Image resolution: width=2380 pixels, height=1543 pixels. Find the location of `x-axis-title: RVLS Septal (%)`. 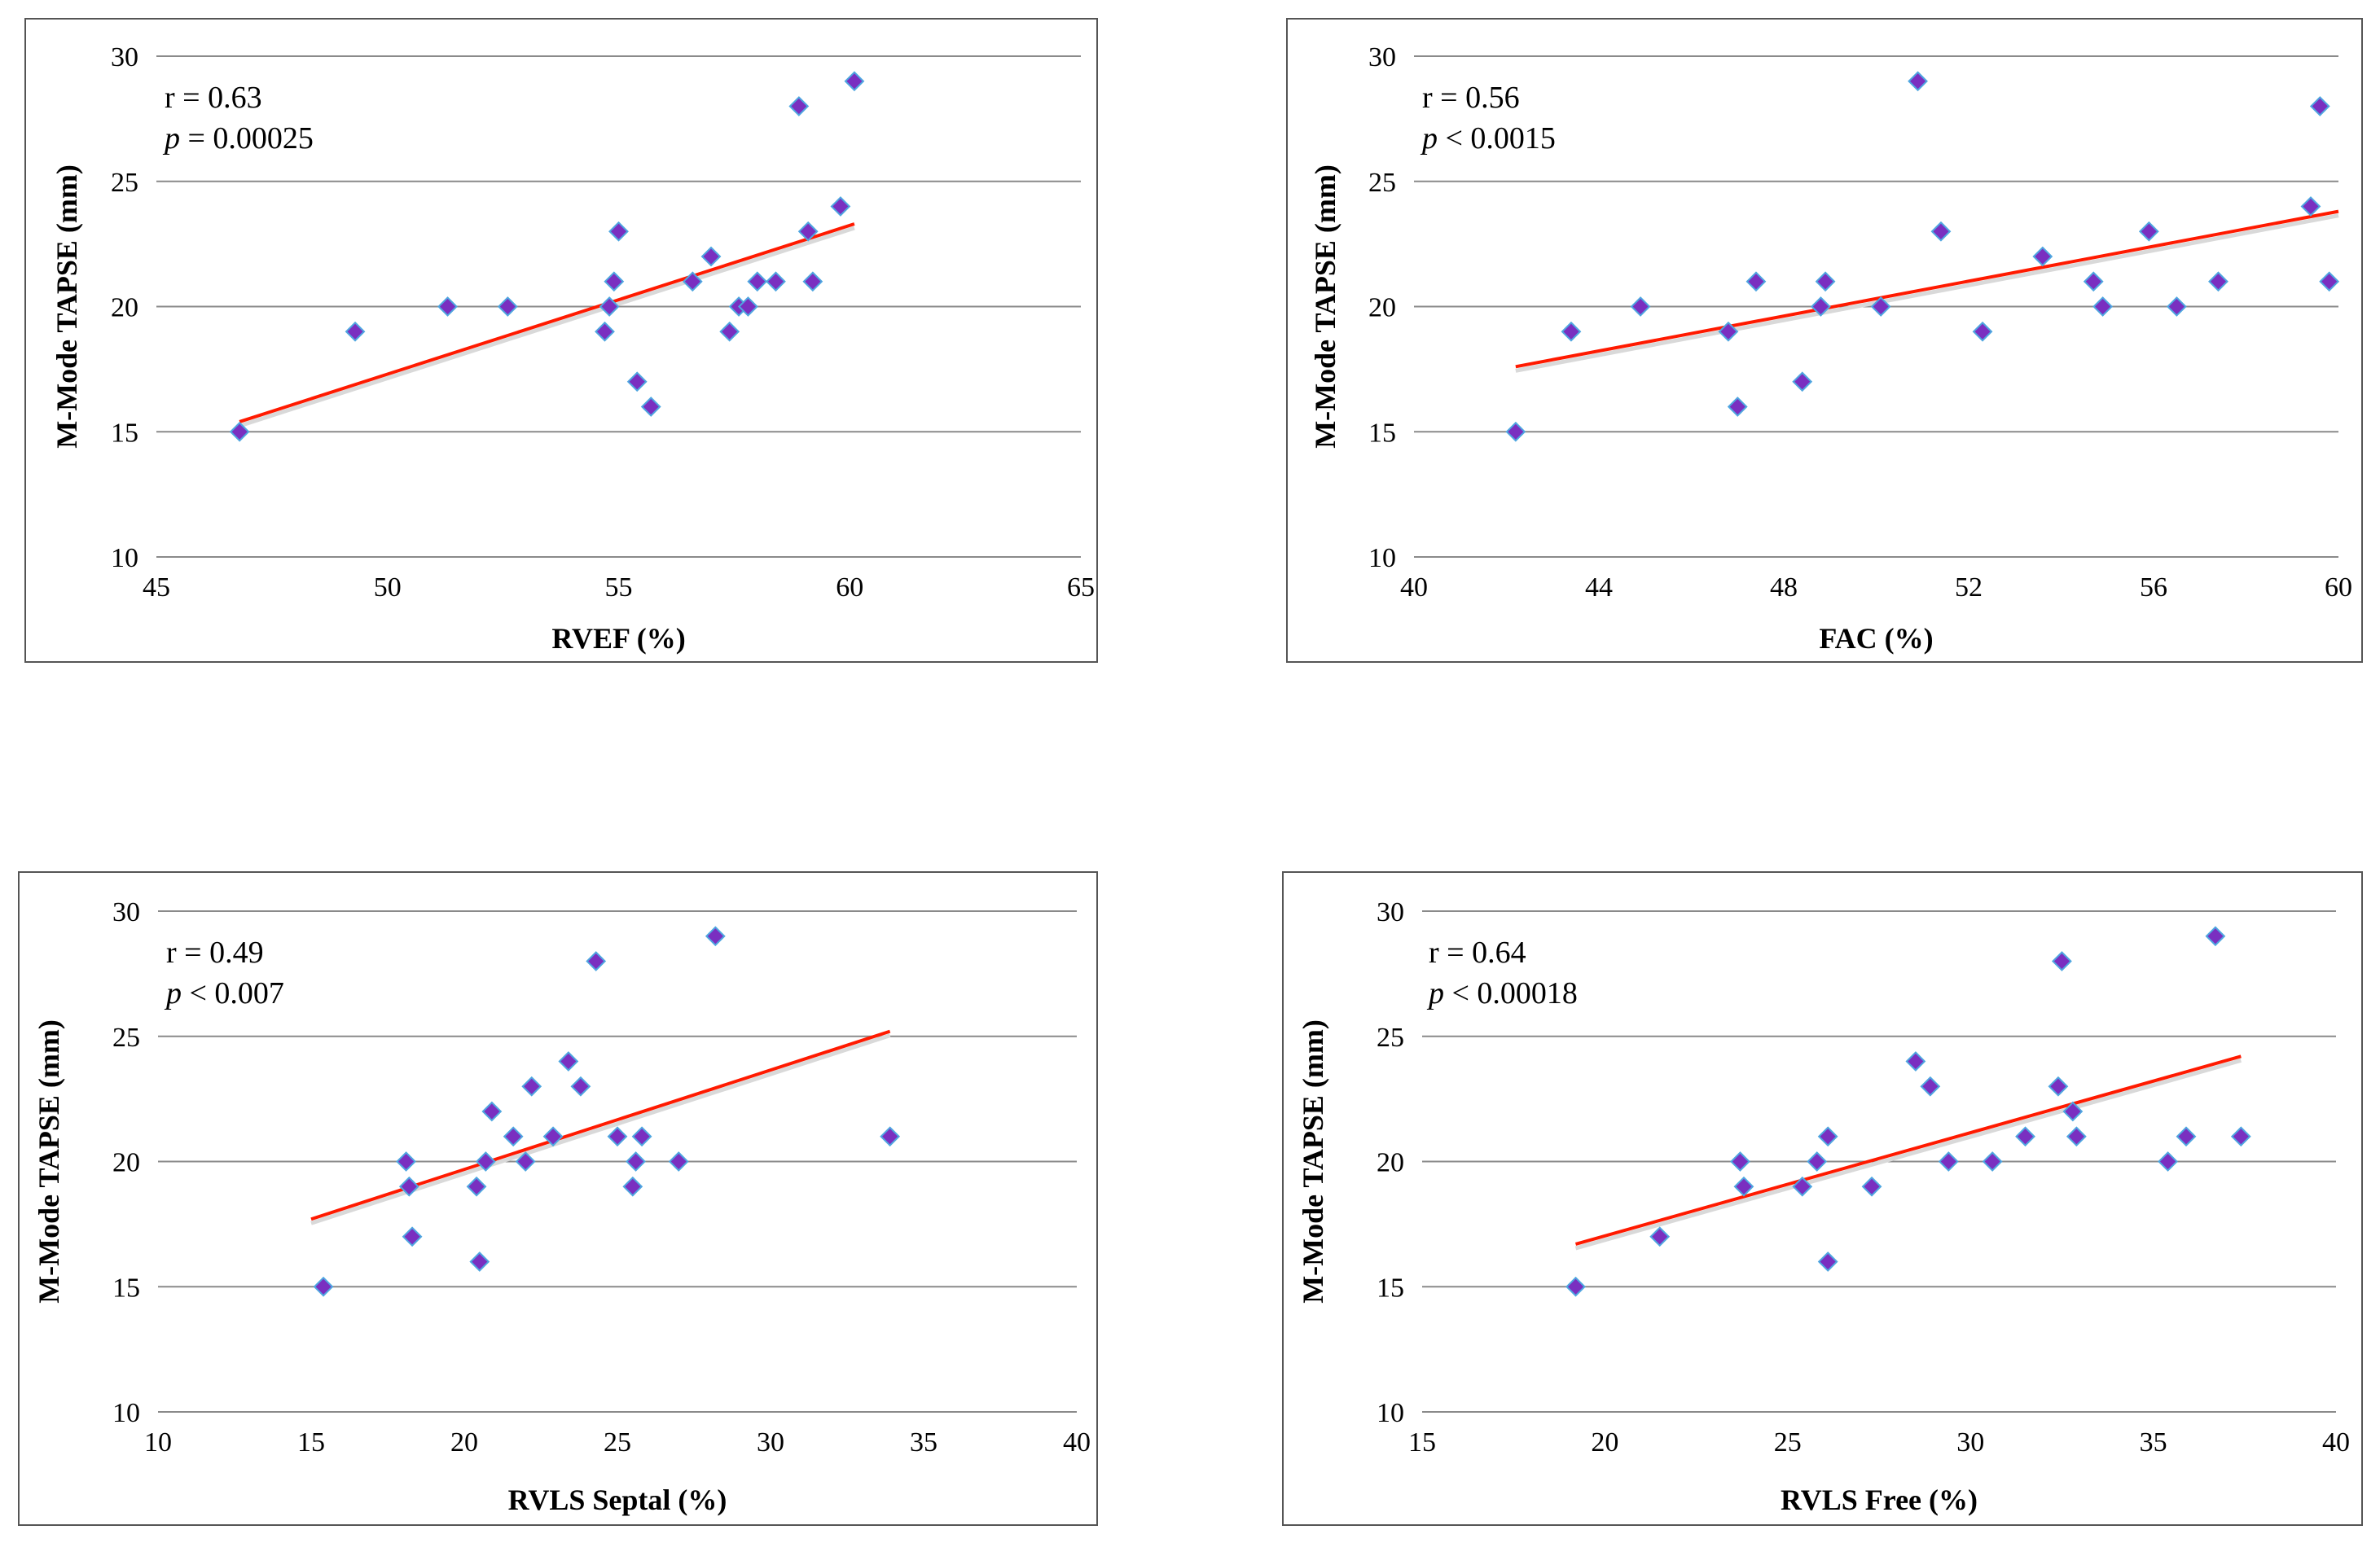

x-axis-title: RVLS Septal (%) is located at coordinates (618, 1500).